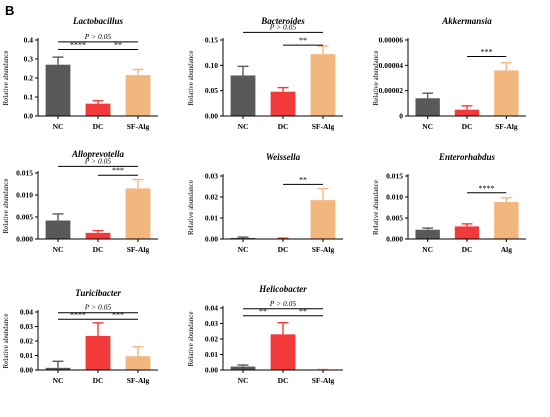 This screenshot has height=417, width=550. What do you see at coordinates (29, 116) in the screenshot?
I see `y-tick-label: 0.0` at bounding box center [29, 116].